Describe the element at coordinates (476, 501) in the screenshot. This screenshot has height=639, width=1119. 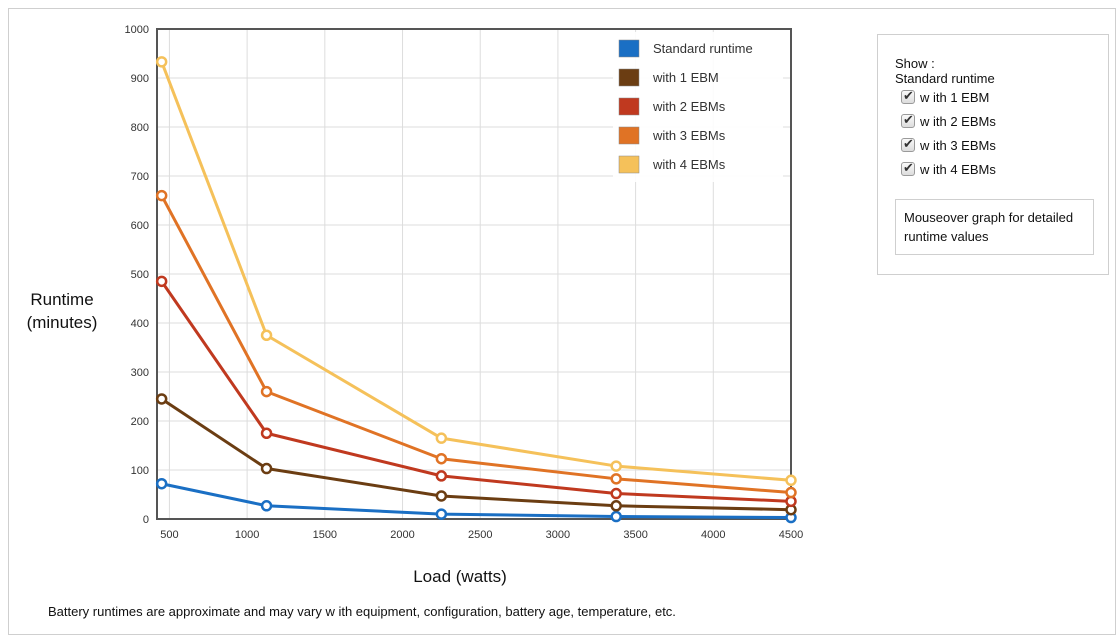
I see `series-line` at that location.